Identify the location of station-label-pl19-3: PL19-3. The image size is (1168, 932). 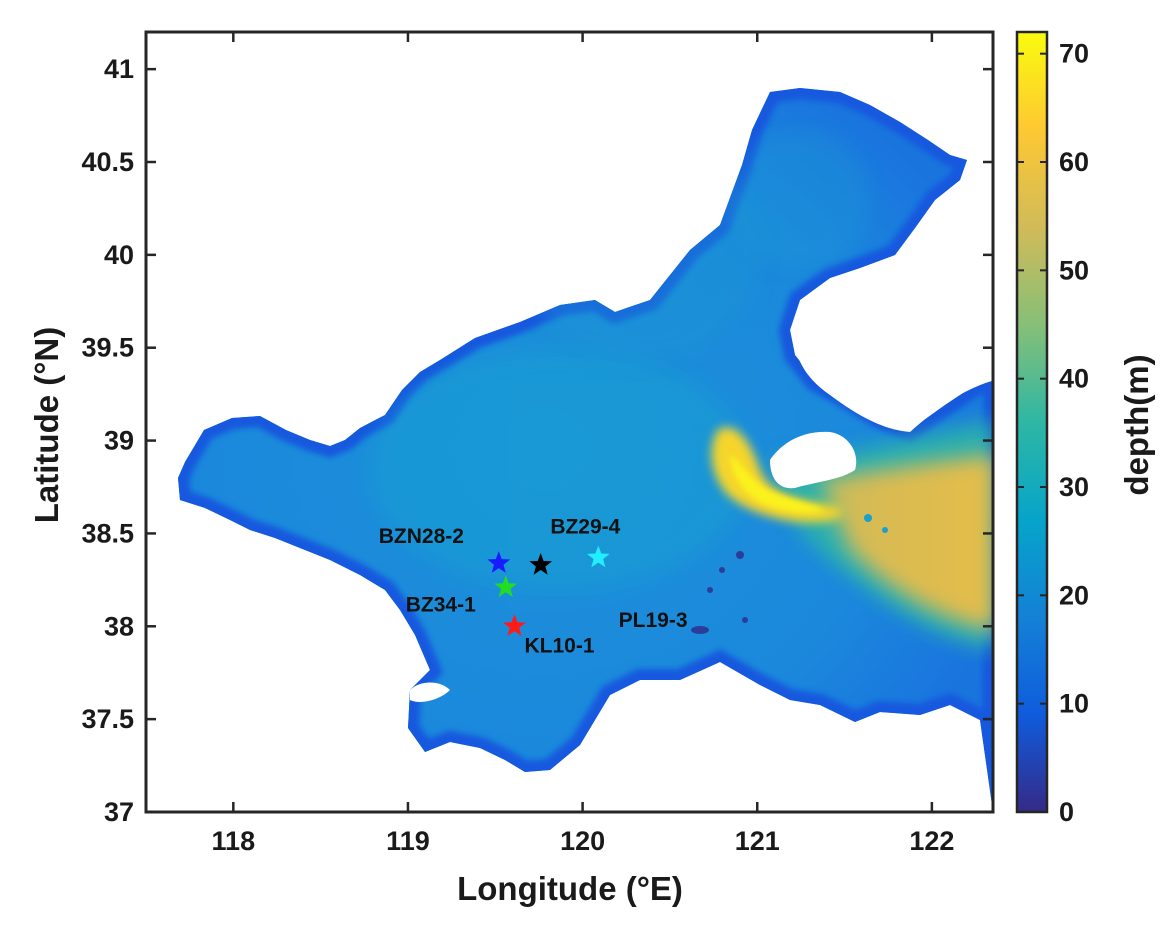
(653, 620).